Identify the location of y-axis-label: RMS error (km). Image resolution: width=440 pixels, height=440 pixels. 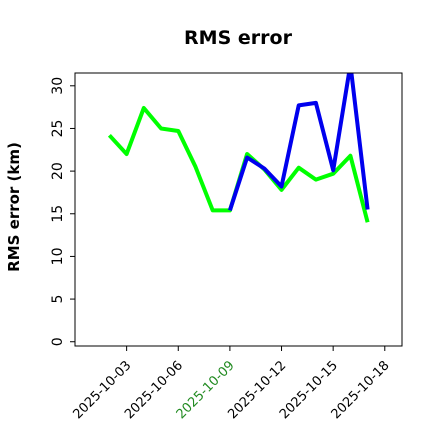
(14, 207).